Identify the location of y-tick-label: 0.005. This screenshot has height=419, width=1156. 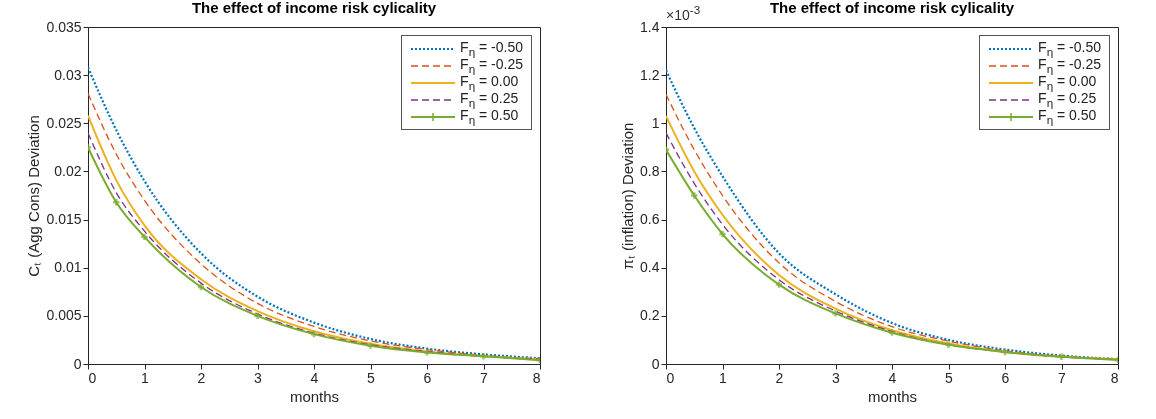
(64, 315).